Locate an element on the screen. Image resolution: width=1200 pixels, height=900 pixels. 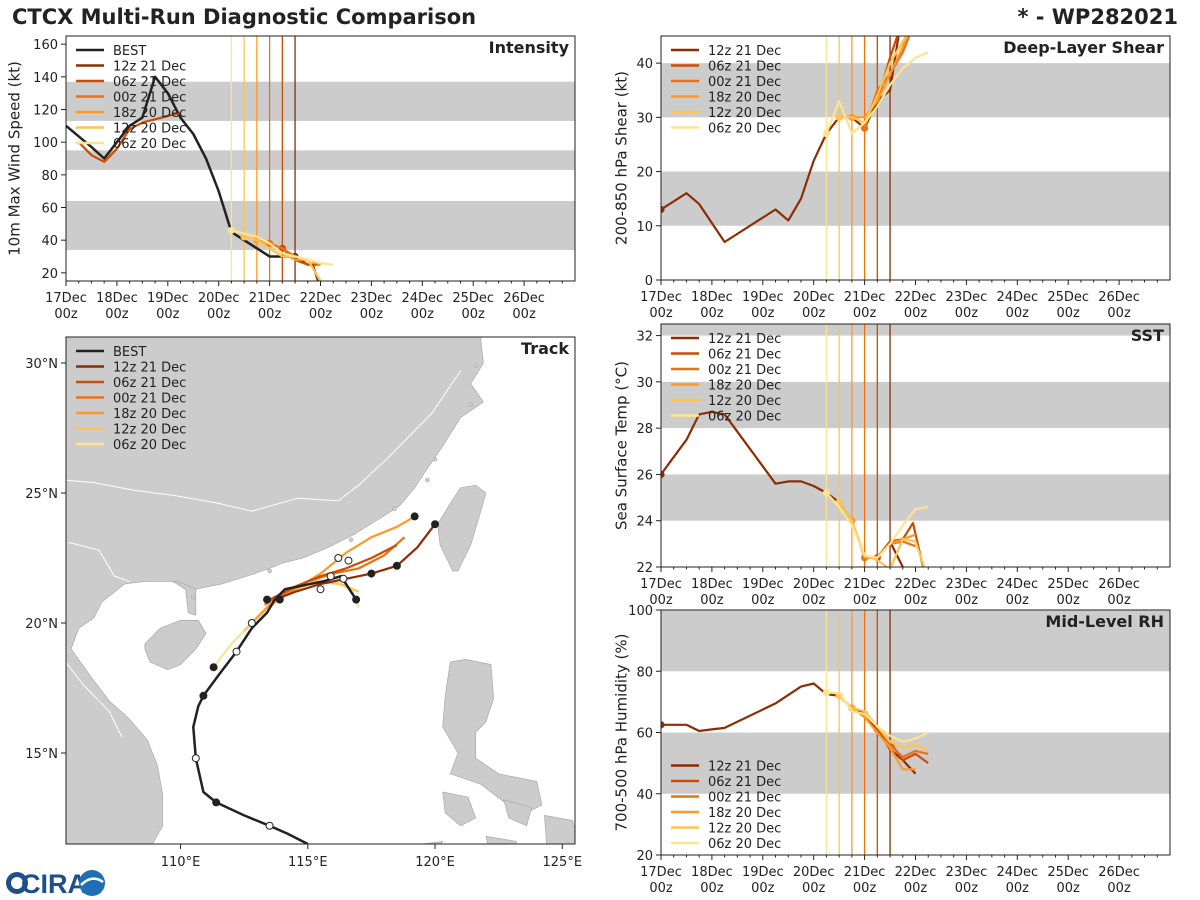
intensity-legend-label: 12z 21 Dec is located at coordinates (149, 67).